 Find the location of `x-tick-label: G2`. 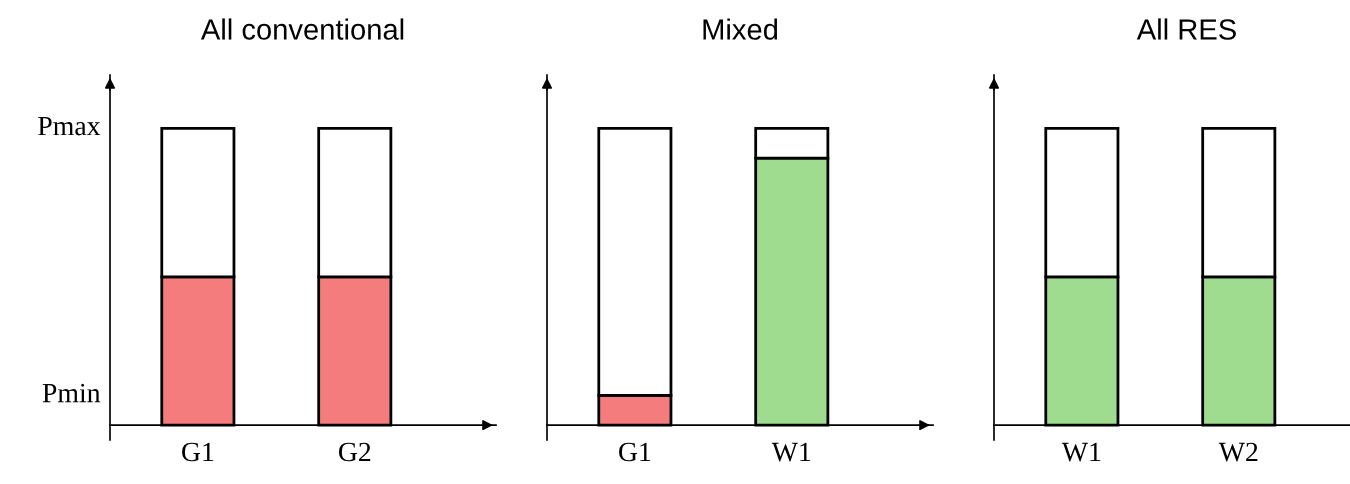

x-tick-label: G2 is located at coordinates (354, 452).